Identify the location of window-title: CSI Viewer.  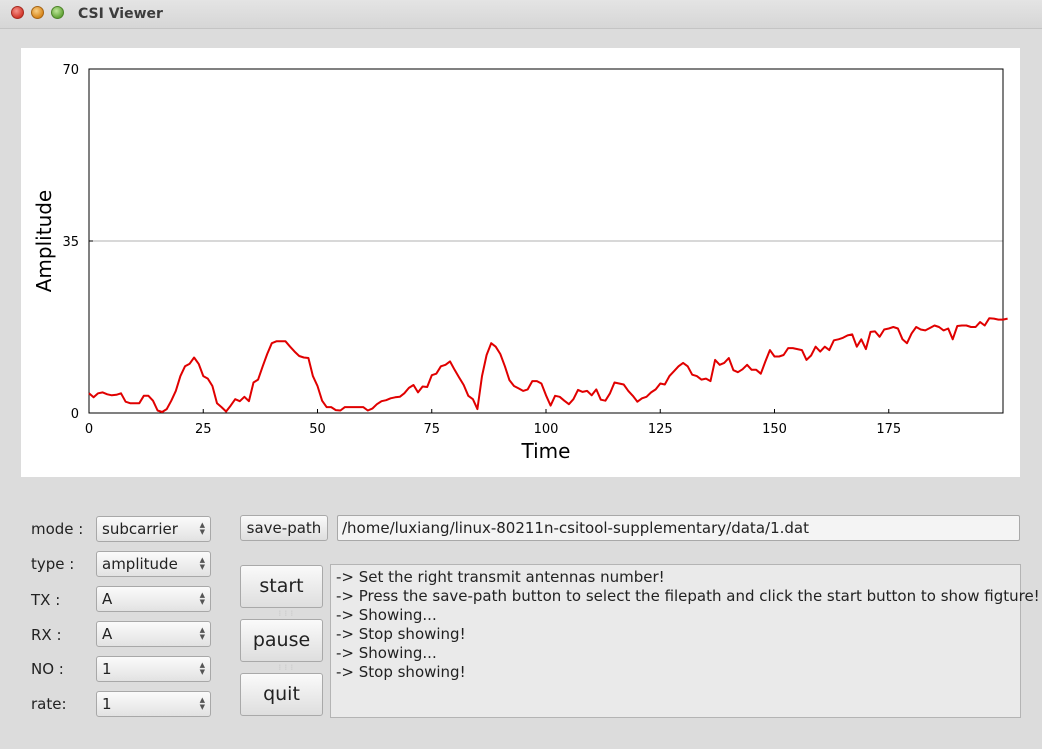
(120, 14).